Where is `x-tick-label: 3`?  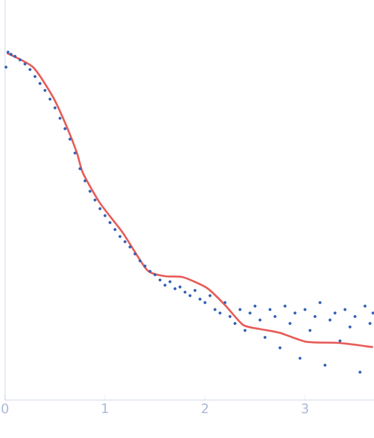 x-tick-label: 3 is located at coordinates (305, 409).